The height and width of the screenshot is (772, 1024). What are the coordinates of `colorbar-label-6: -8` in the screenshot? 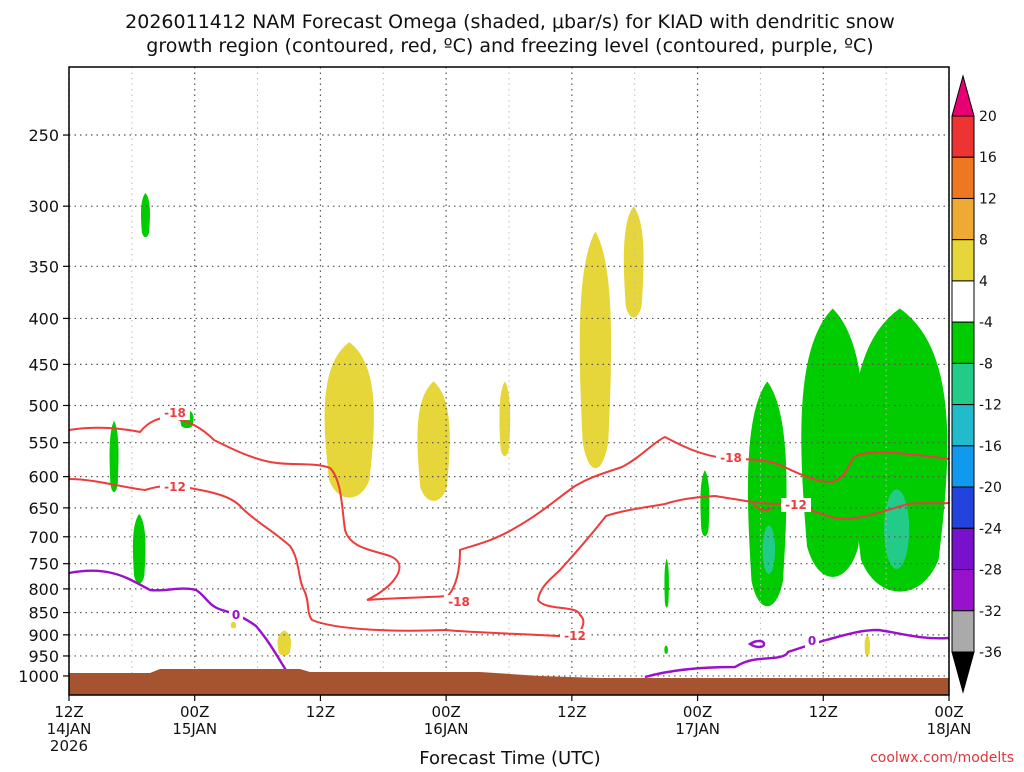 It's located at (986, 364).